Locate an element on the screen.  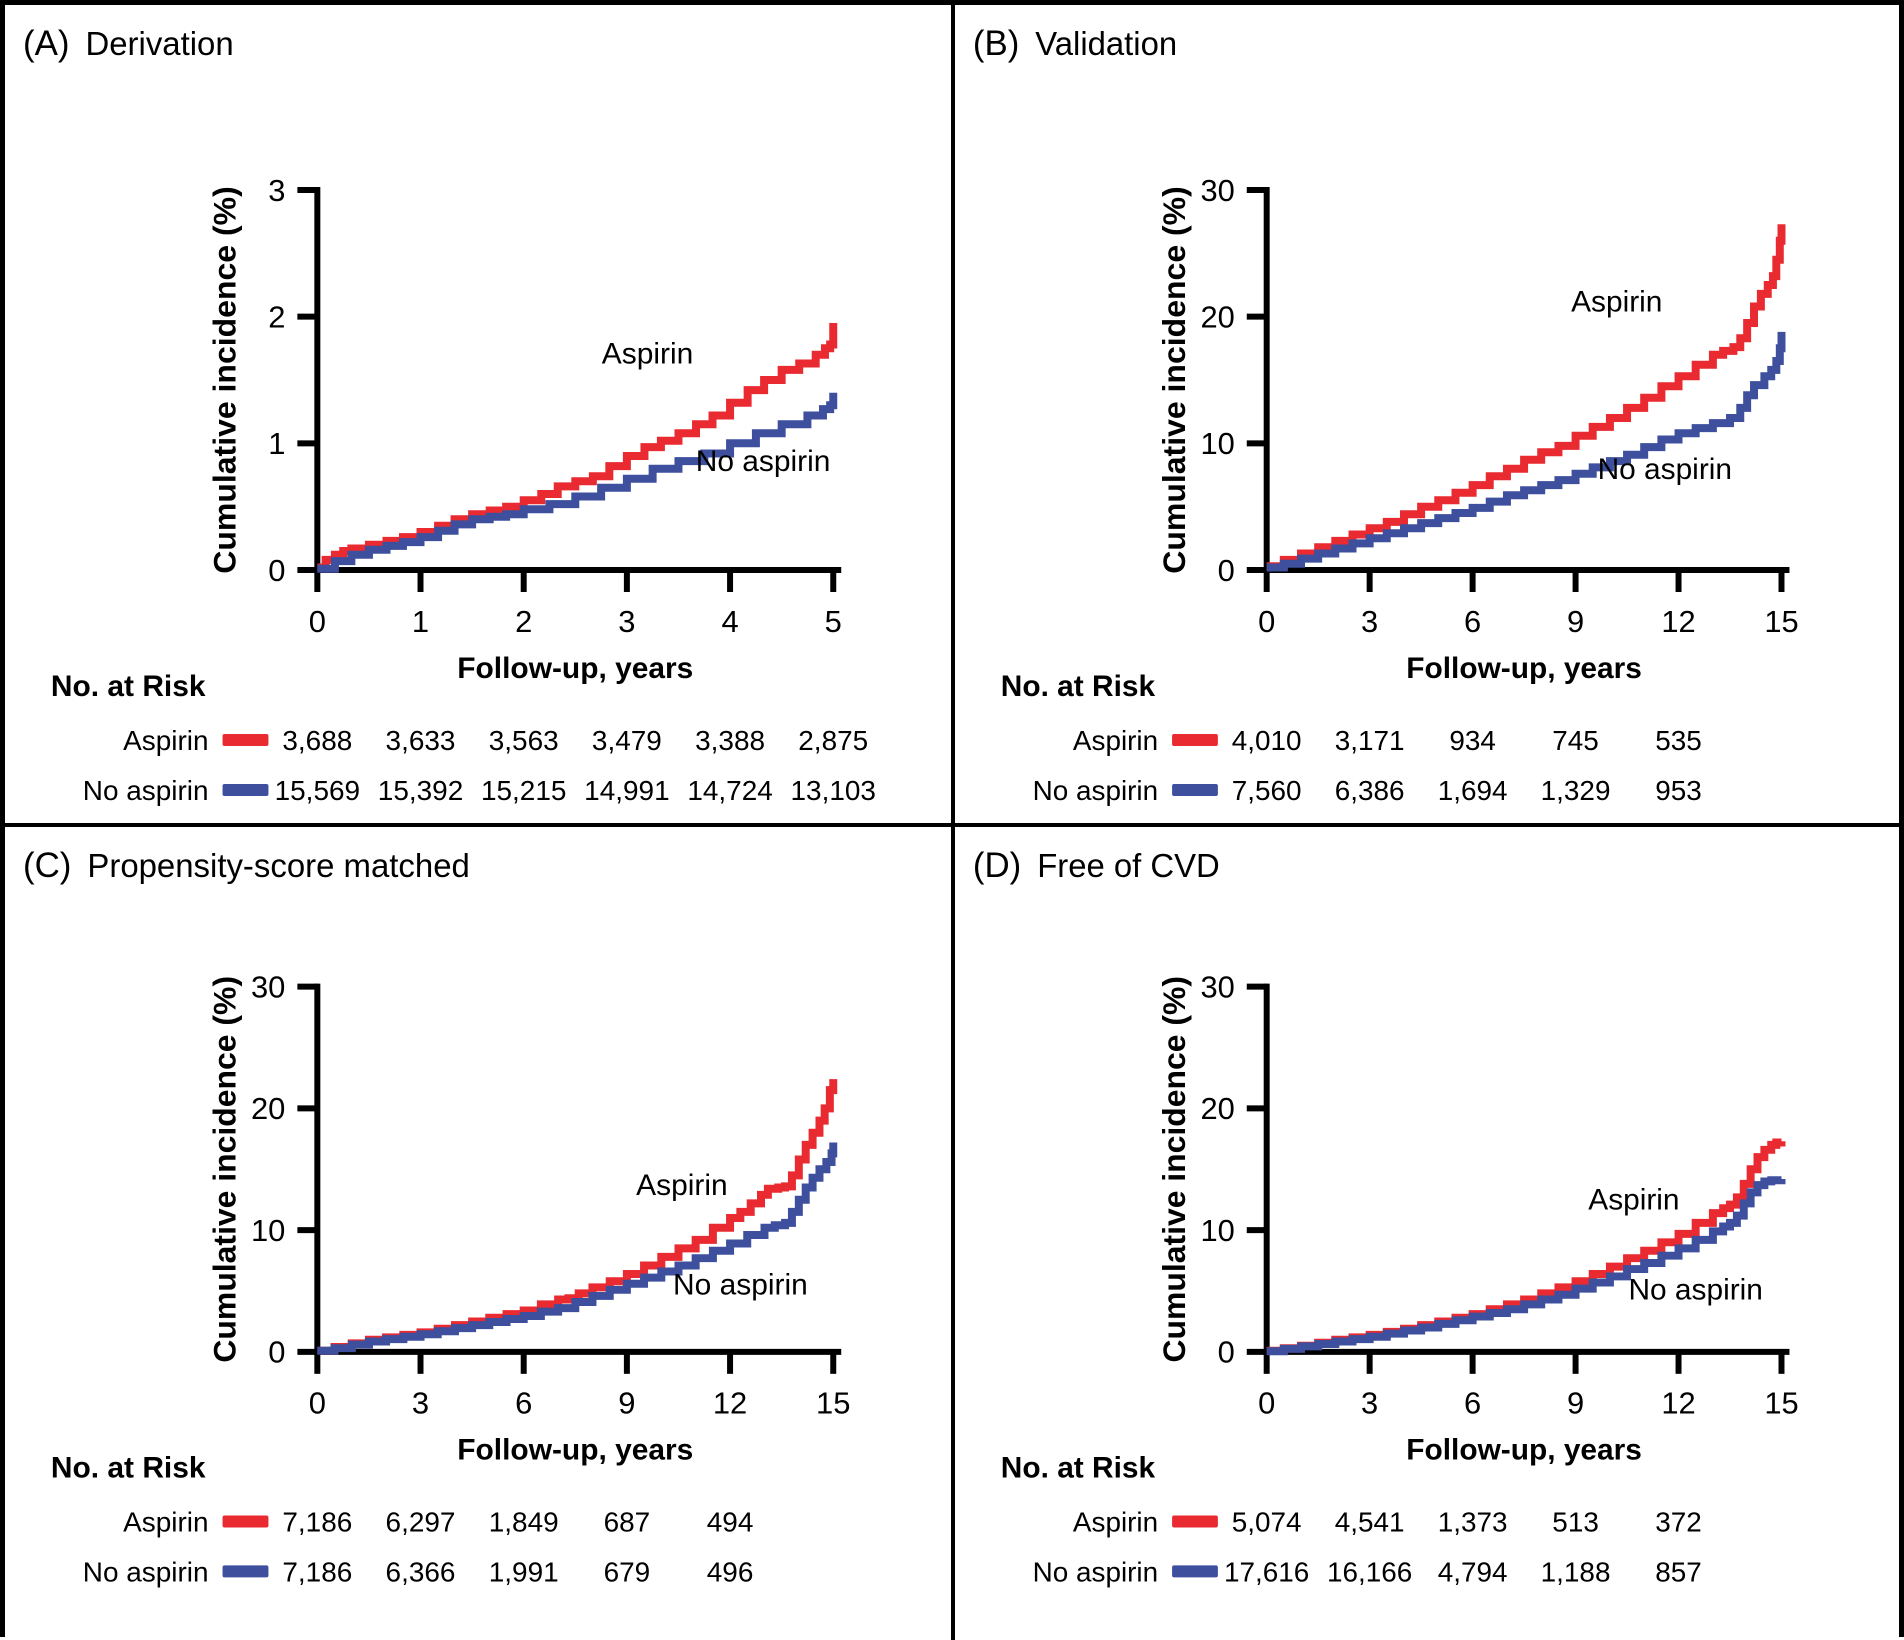
panel-title: (B) Validation is located at coordinates (1075, 43).